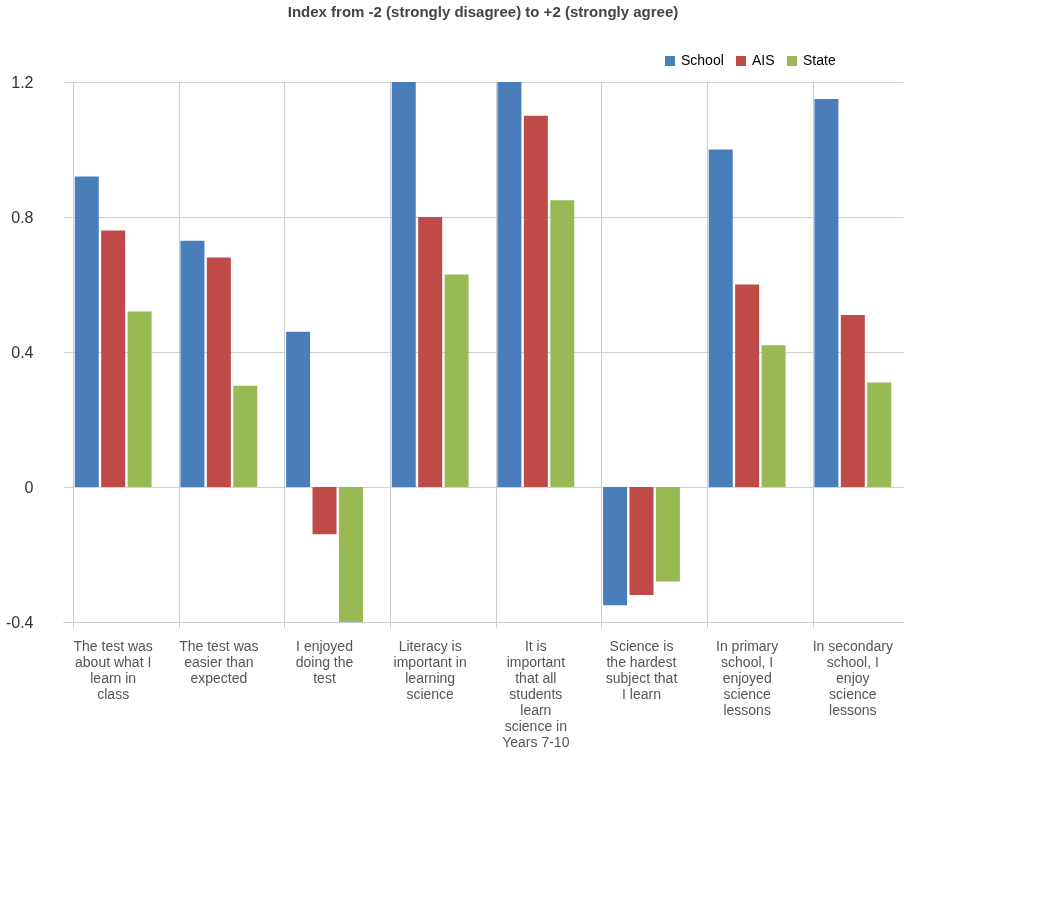 The width and height of the screenshot is (1053, 908). Describe the element at coordinates (22, 352) in the screenshot. I see `y-tick-label: 0.4` at that location.